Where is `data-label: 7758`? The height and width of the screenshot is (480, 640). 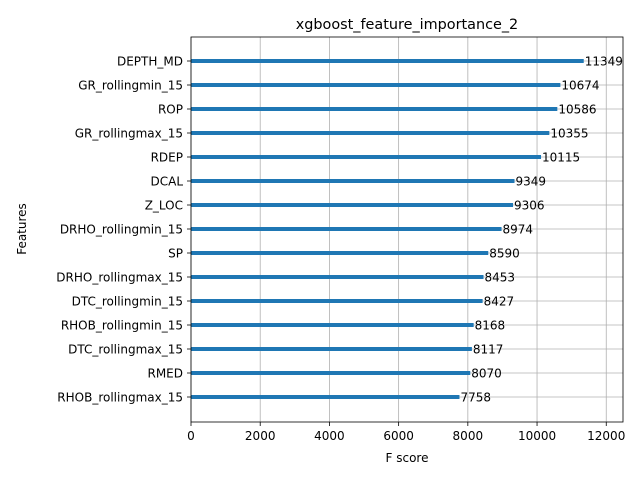 data-label: 7758 is located at coordinates (475, 398).